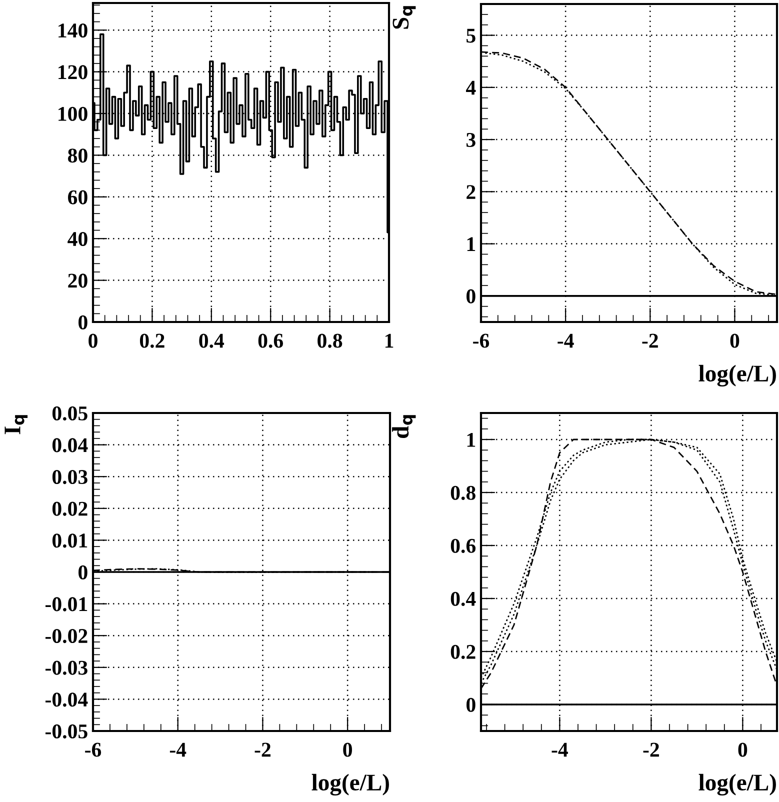 The image size is (779, 802). I want to click on y-tick-label: 5, so click(471, 35).